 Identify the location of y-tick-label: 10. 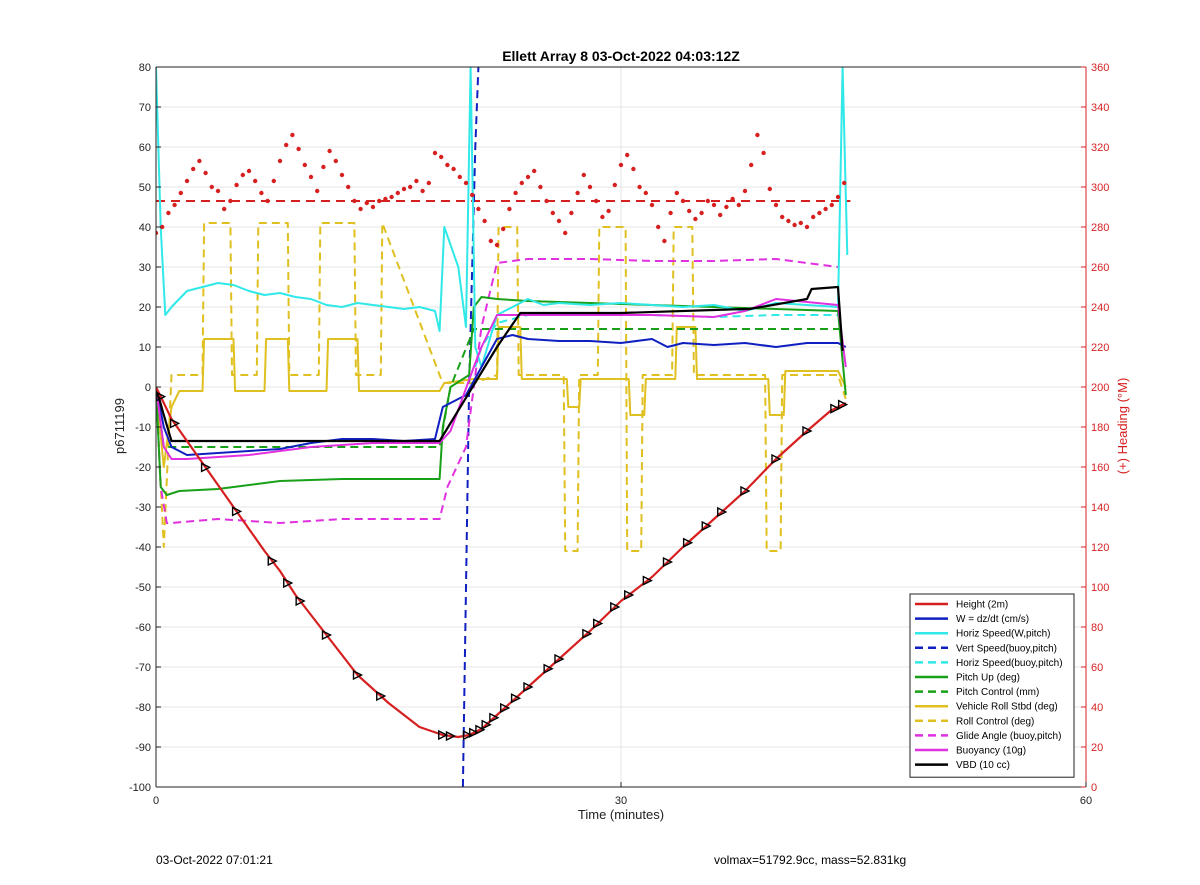
(145, 348).